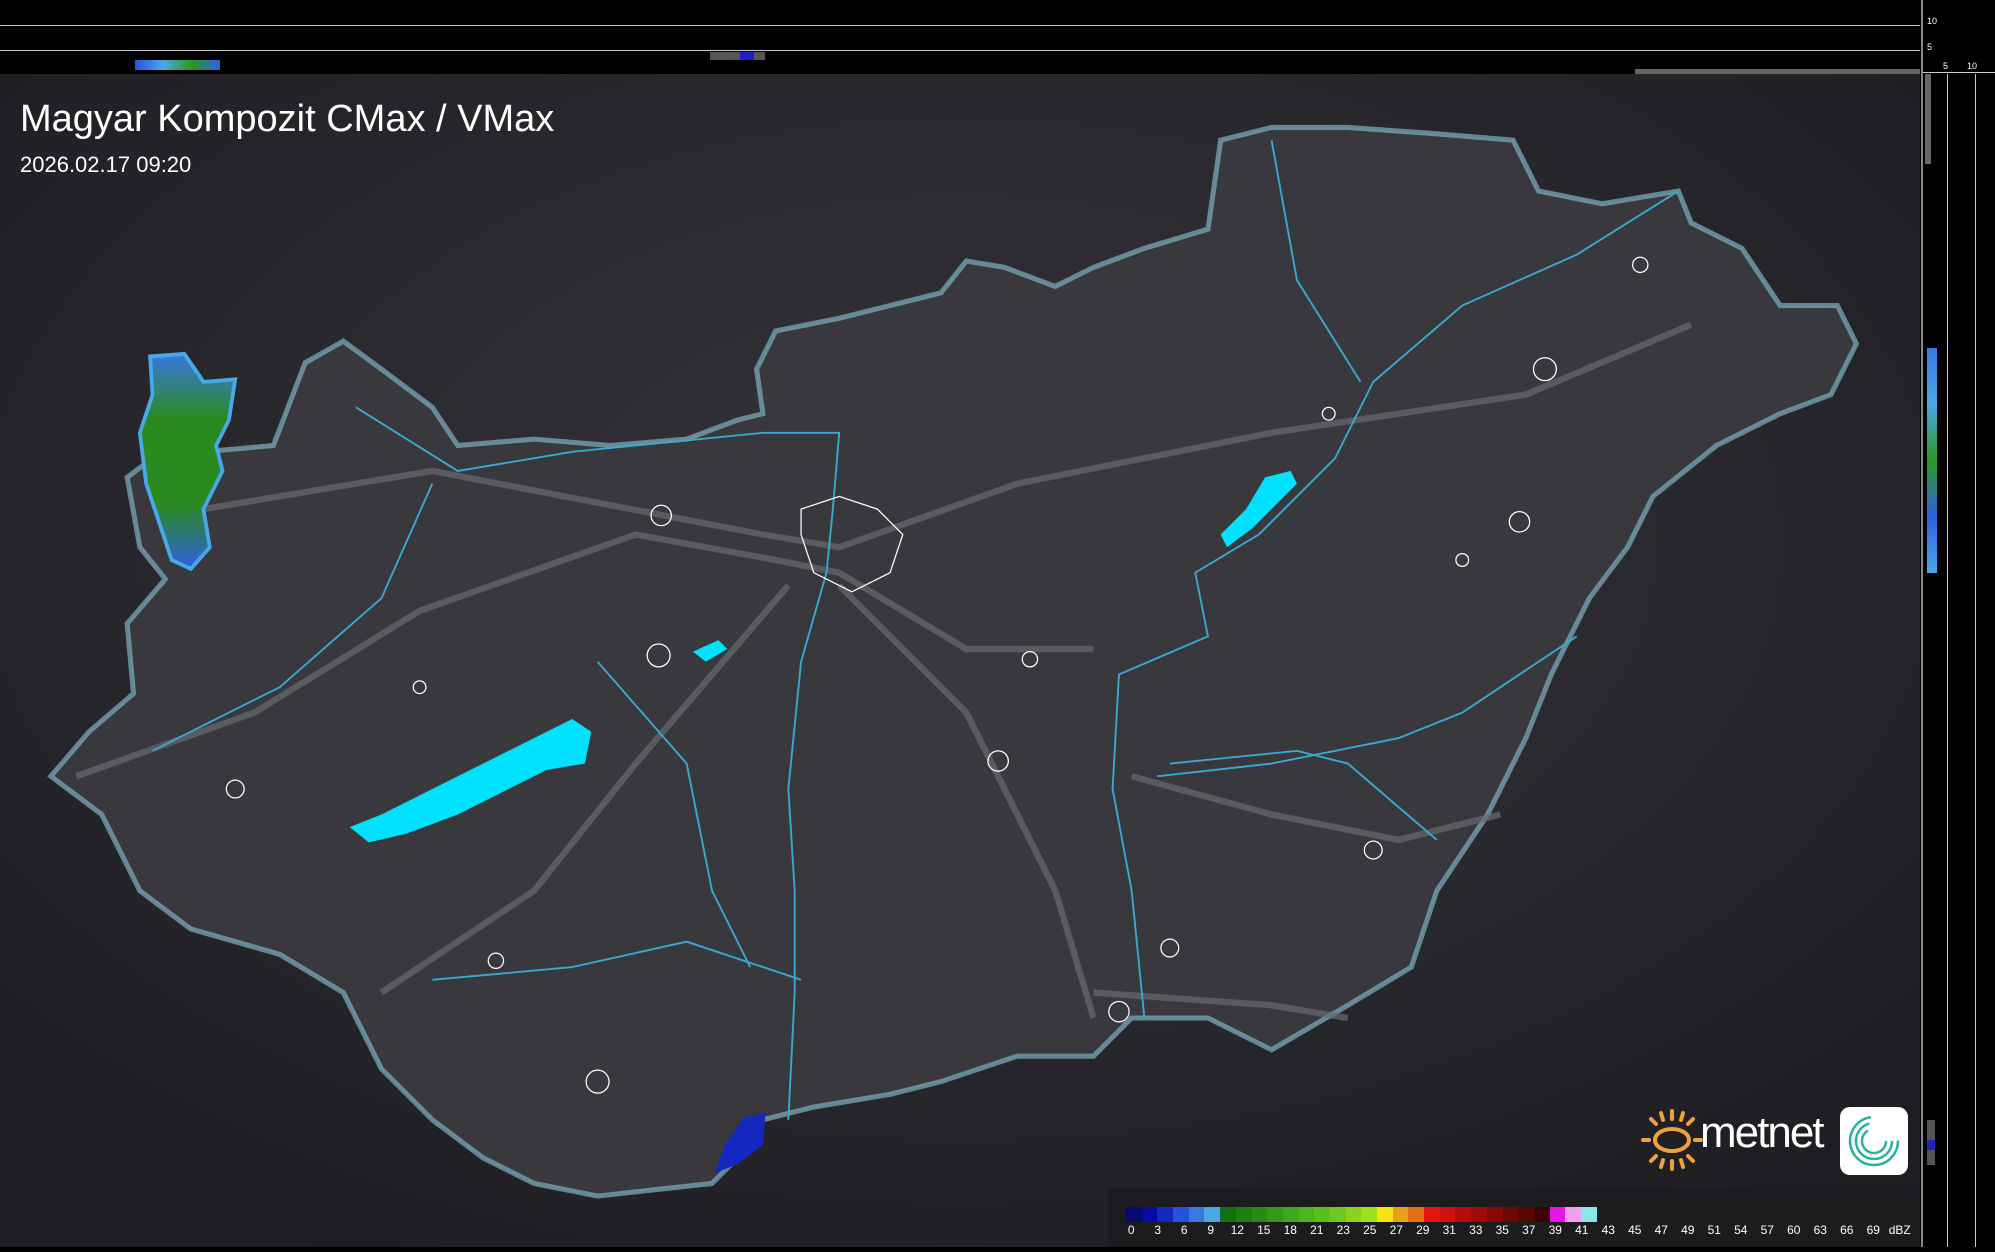 The width and height of the screenshot is (1995, 1252). Describe the element at coordinates (710, 651) in the screenshot. I see `lake-velence` at that location.